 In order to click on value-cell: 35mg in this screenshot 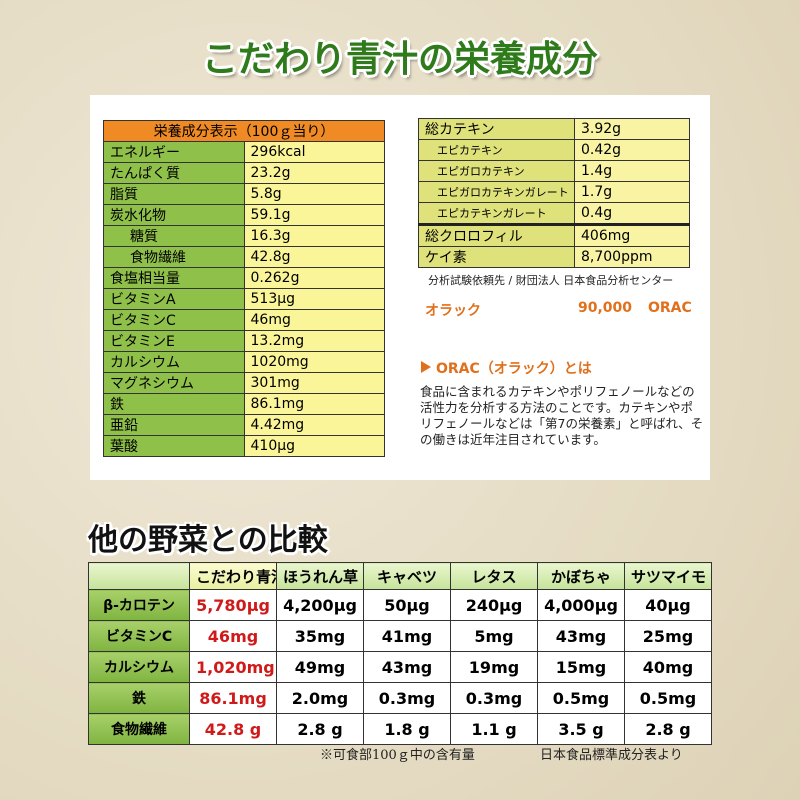, I will do `click(320, 636)`.